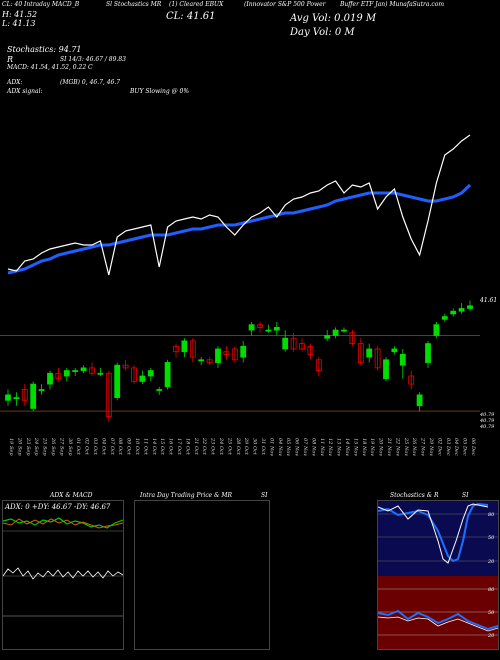  I want to click on header-item-1: CL: 40 Intraday MACD_B, so click(41, 4).